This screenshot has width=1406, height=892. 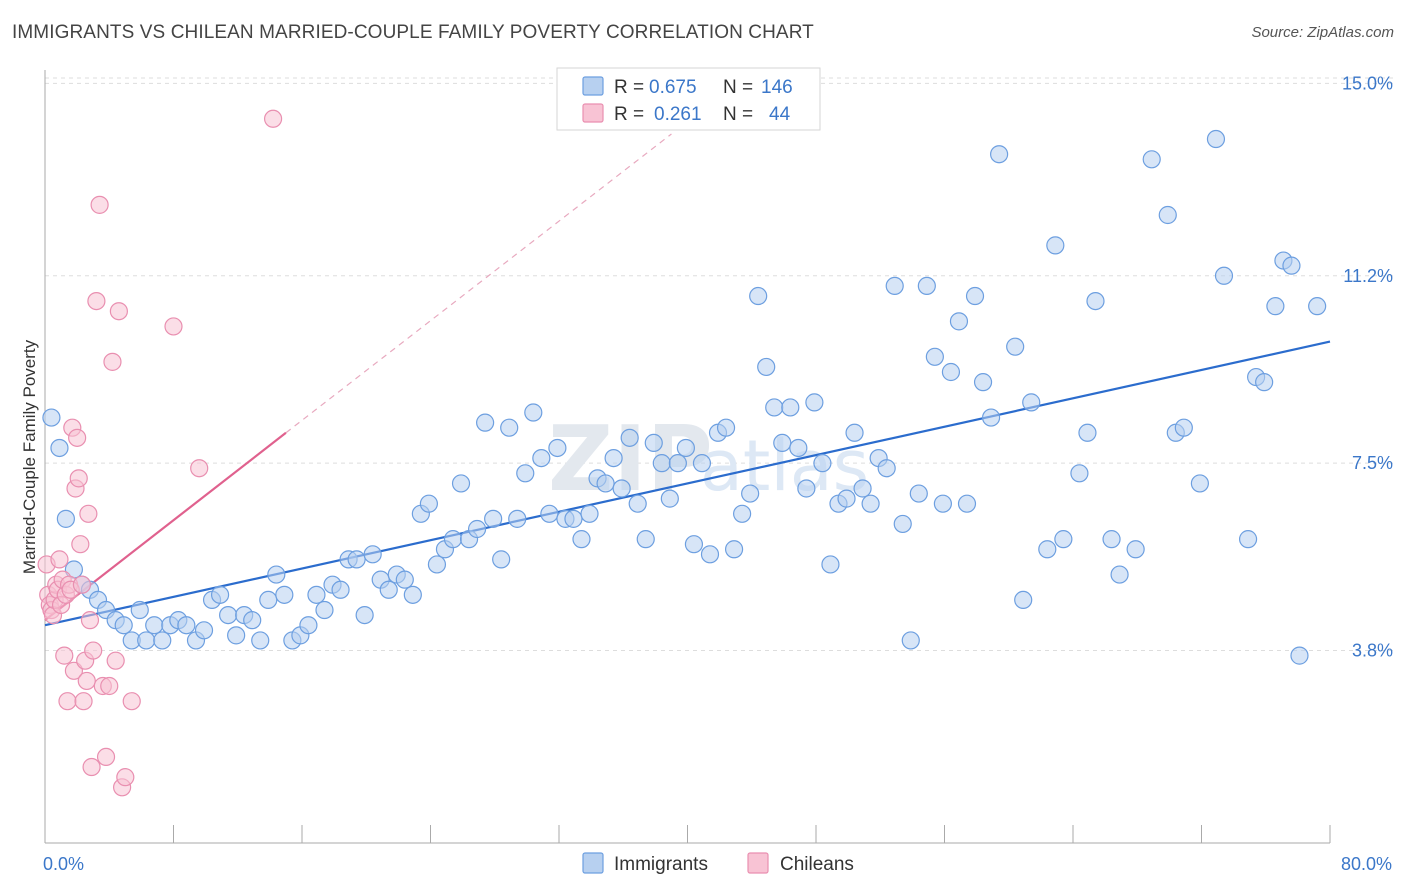 I want to click on bottom-legend-label-immigrants: Immigrants, so click(x=661, y=864).